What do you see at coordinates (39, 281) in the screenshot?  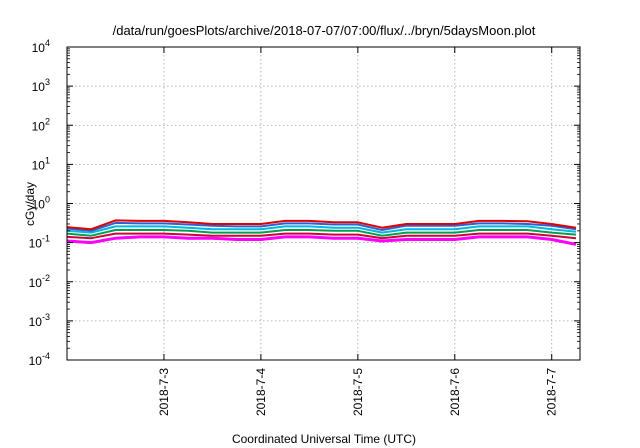 I see `y-tick-label: 10⁻²` at bounding box center [39, 281].